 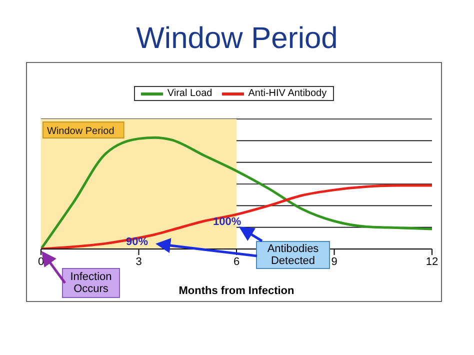 I want to click on x-tick-label: 9, so click(x=334, y=262).